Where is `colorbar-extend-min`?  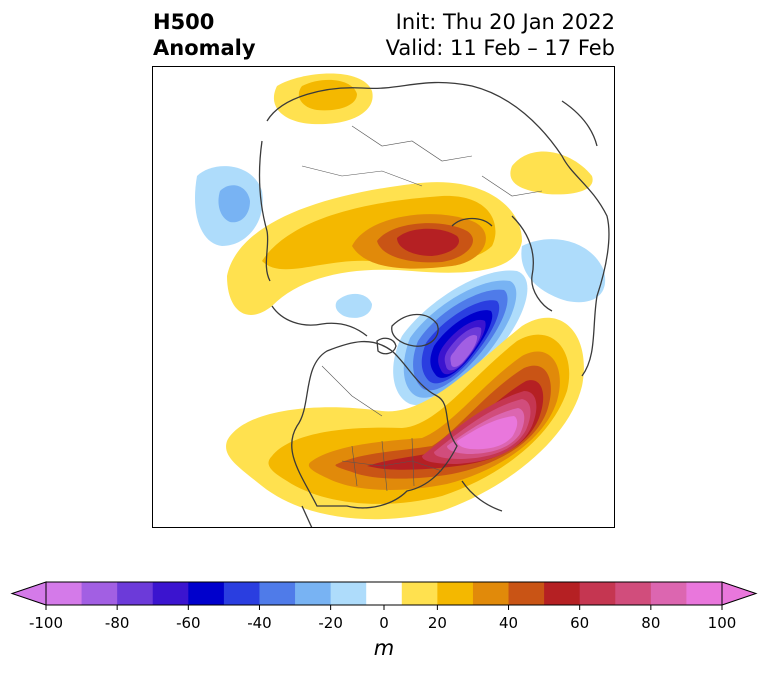 colorbar-extend-min is located at coordinates (28, 593).